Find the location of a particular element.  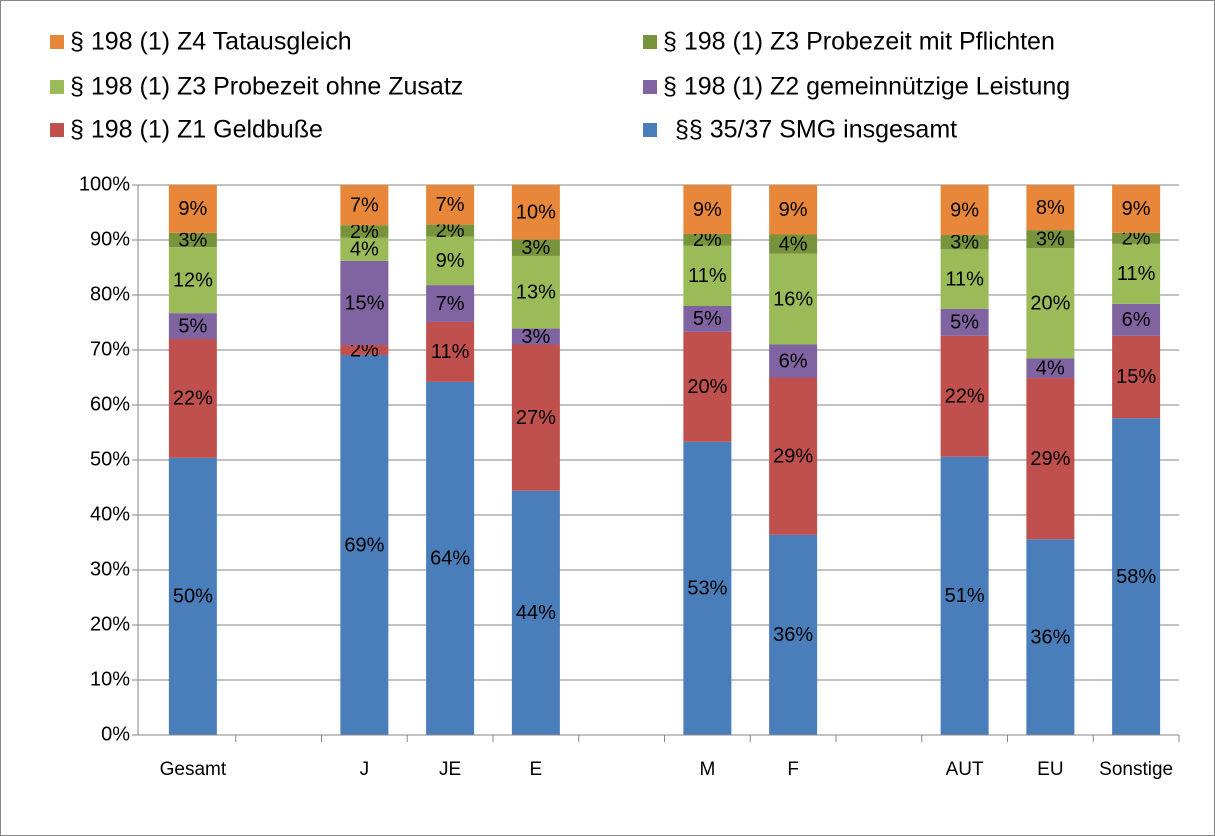

x-tick-label: Sonstige is located at coordinates (1136, 769).